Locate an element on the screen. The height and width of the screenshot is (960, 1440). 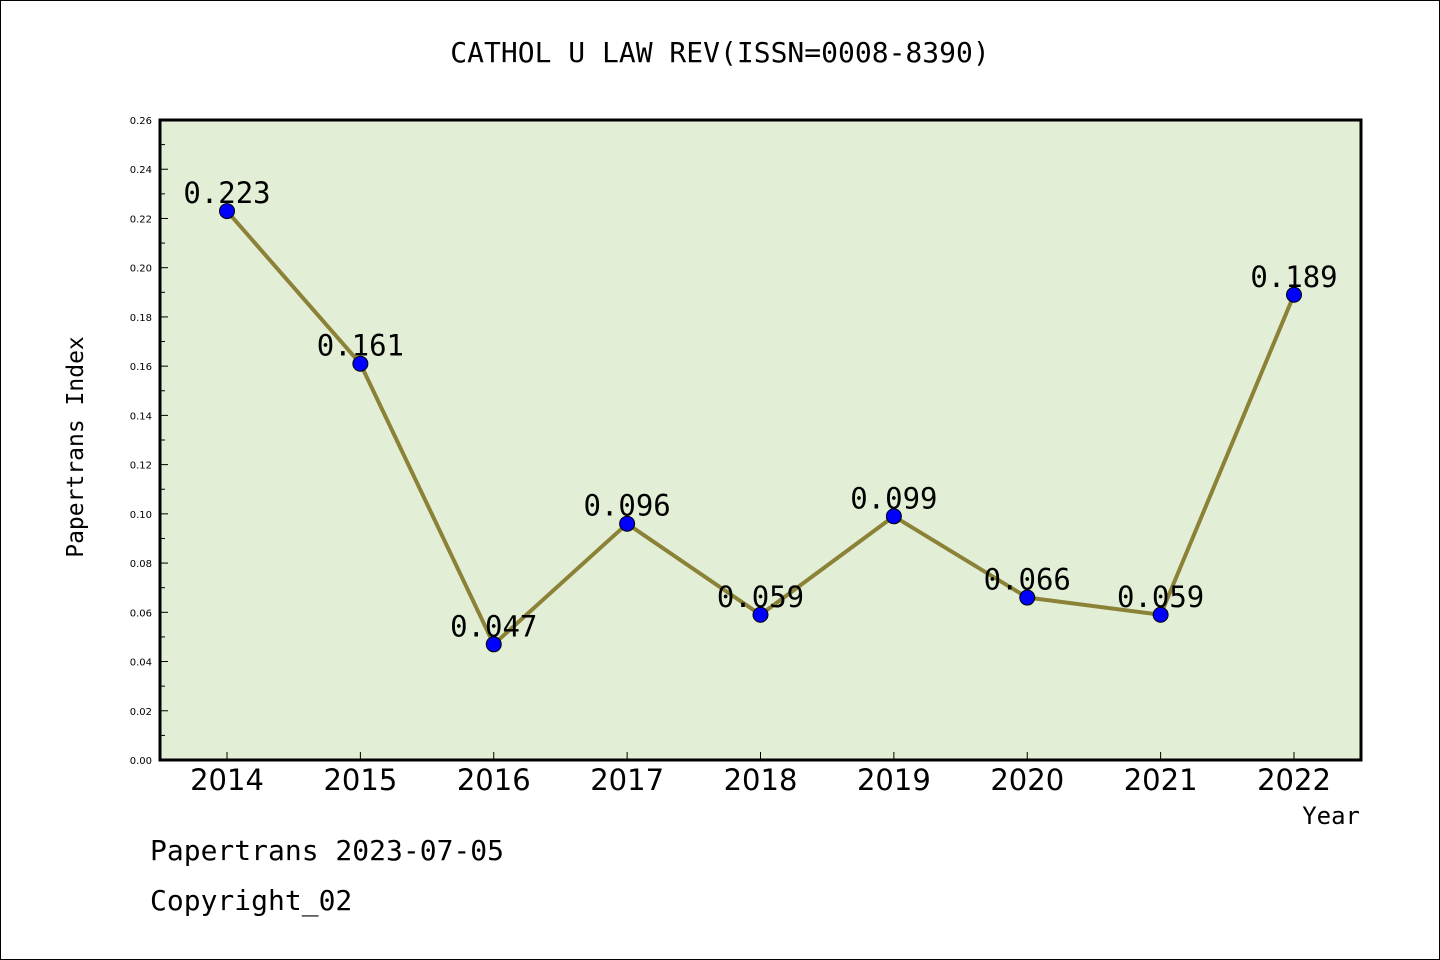
x-tick-label: 2016 is located at coordinates (494, 780).